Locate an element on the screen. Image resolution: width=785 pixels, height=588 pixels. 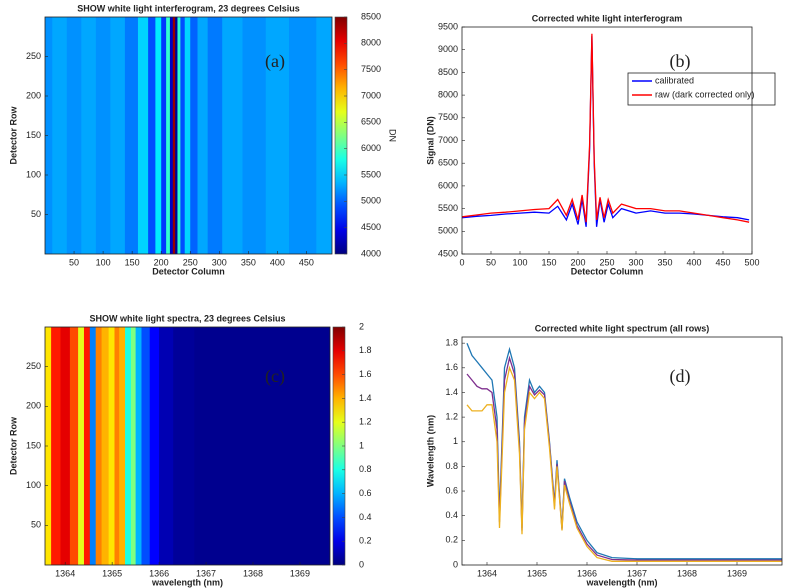
colorbar-tick-label: 5000 is located at coordinates (371, 201).